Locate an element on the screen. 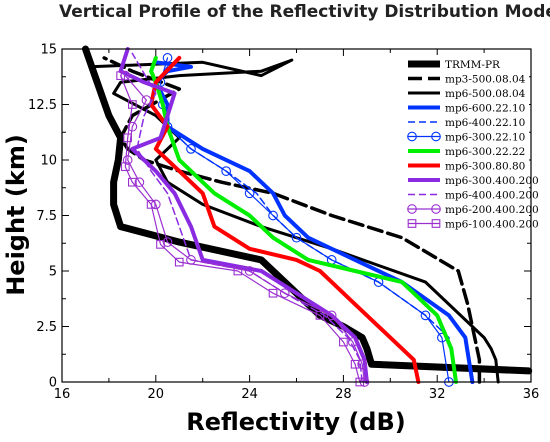 This screenshot has height=442, width=550. legend-label: mp6-400.22.10 is located at coordinates (485, 123).